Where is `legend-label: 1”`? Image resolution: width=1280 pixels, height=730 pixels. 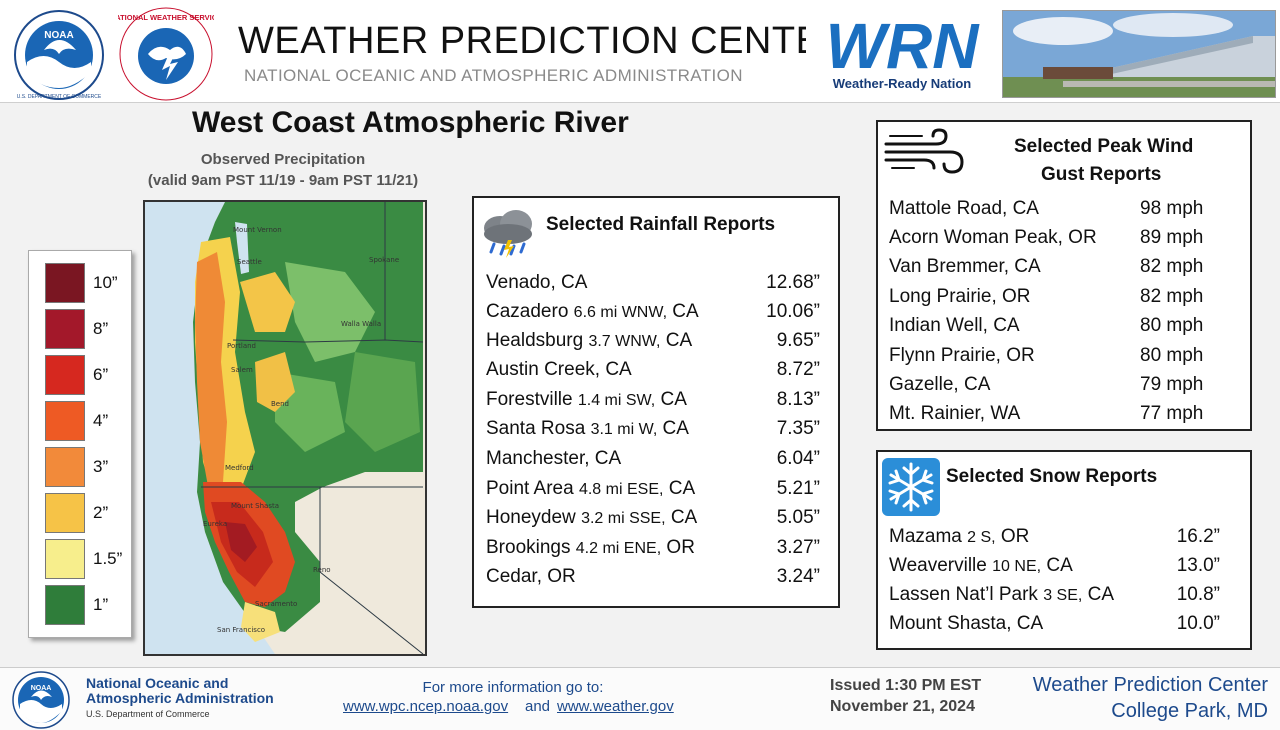
legend-label: 1” is located at coordinates (101, 604).